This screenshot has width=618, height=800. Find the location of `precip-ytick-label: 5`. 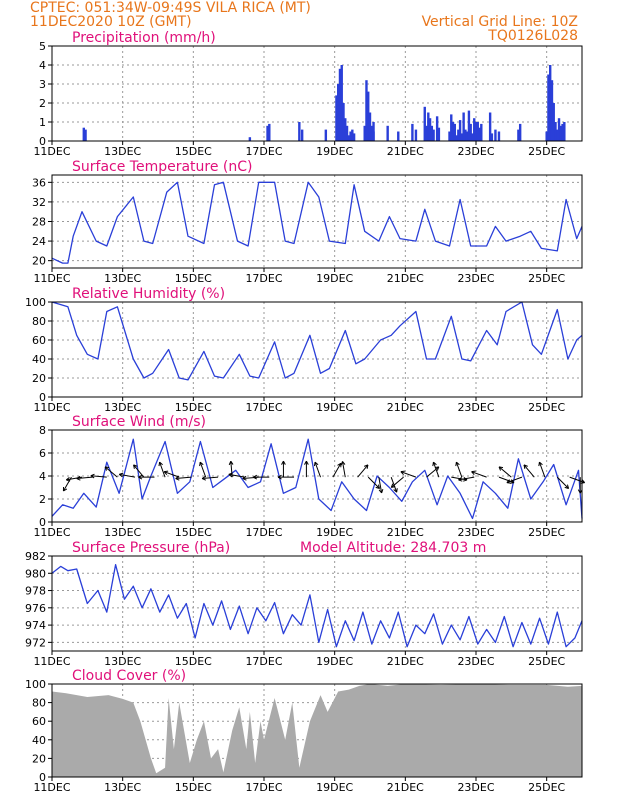

precip-ytick-label: 5 is located at coordinates (42, 46).